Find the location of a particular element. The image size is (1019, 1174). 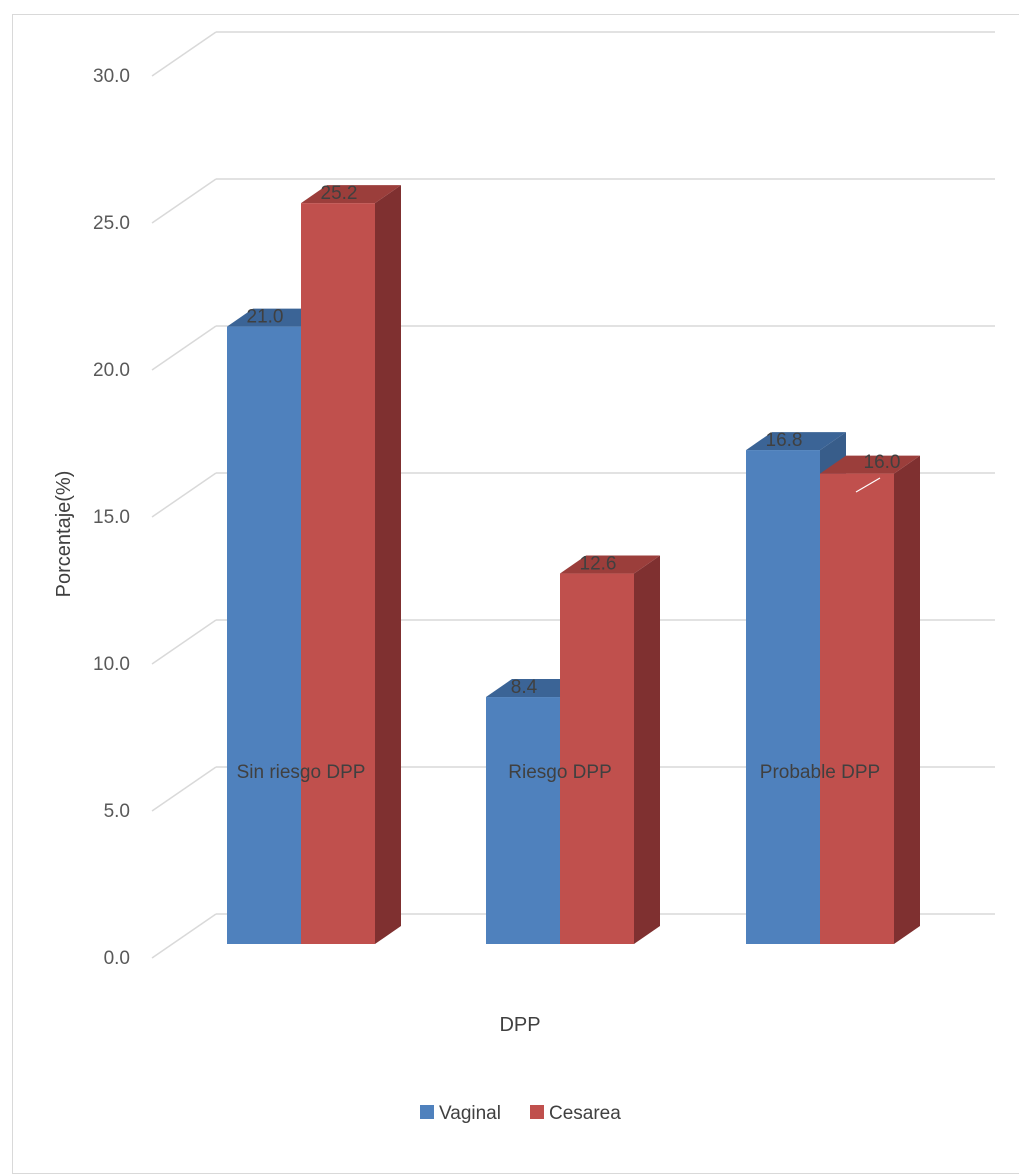

legend-label-cesarea: Cesarea is located at coordinates (585, 1113).